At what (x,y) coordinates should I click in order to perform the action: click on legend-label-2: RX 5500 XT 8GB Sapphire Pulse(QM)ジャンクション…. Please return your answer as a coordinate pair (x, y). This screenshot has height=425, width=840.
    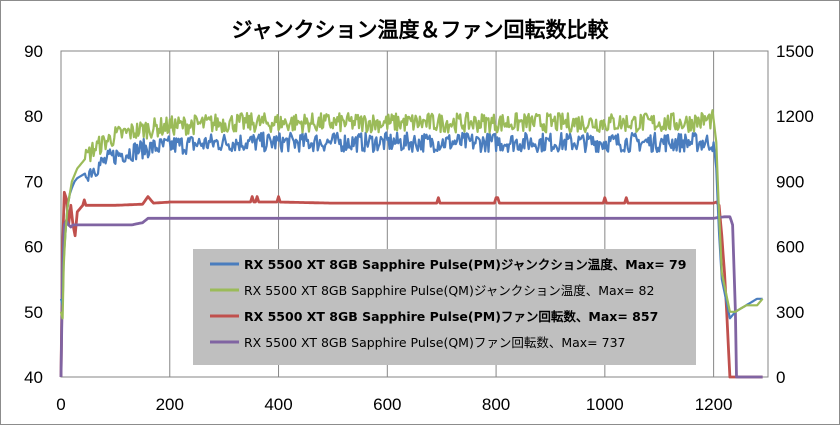
    Looking at the image, I should click on (449, 290).